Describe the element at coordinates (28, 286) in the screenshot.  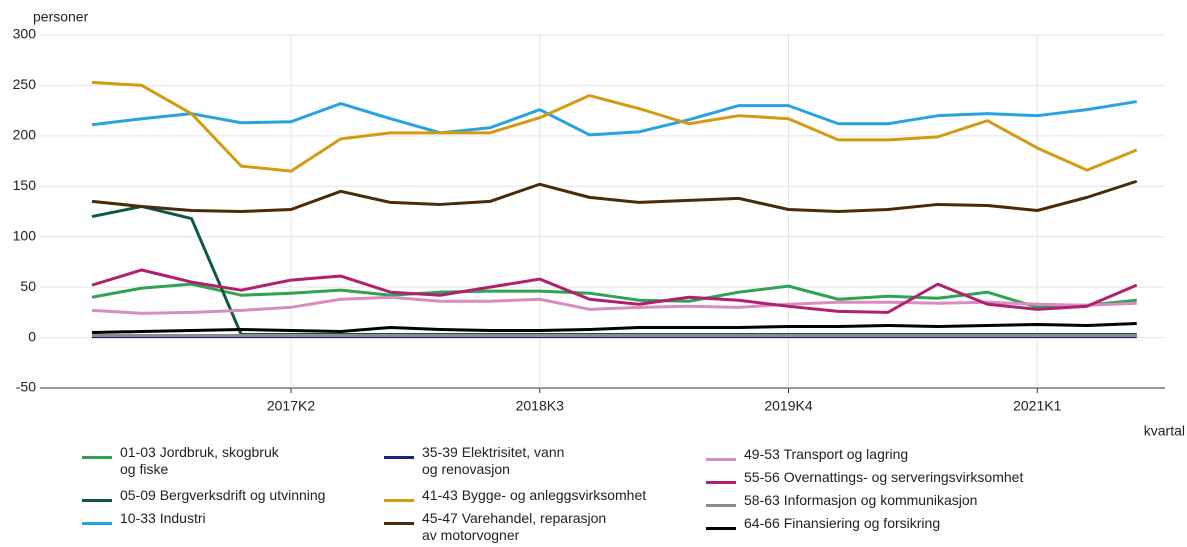
I see `y-tick-label: 50` at that location.